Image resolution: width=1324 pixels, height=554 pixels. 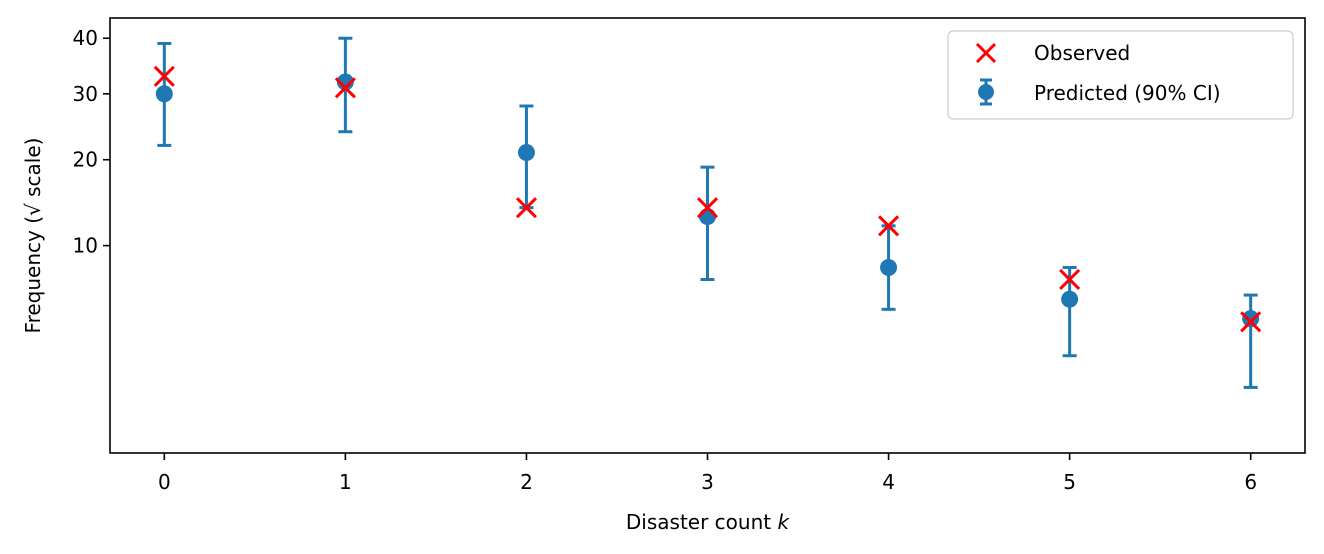 I want to click on x-axis: 0 1 2 3 4 5 6, so click(x=707, y=473).